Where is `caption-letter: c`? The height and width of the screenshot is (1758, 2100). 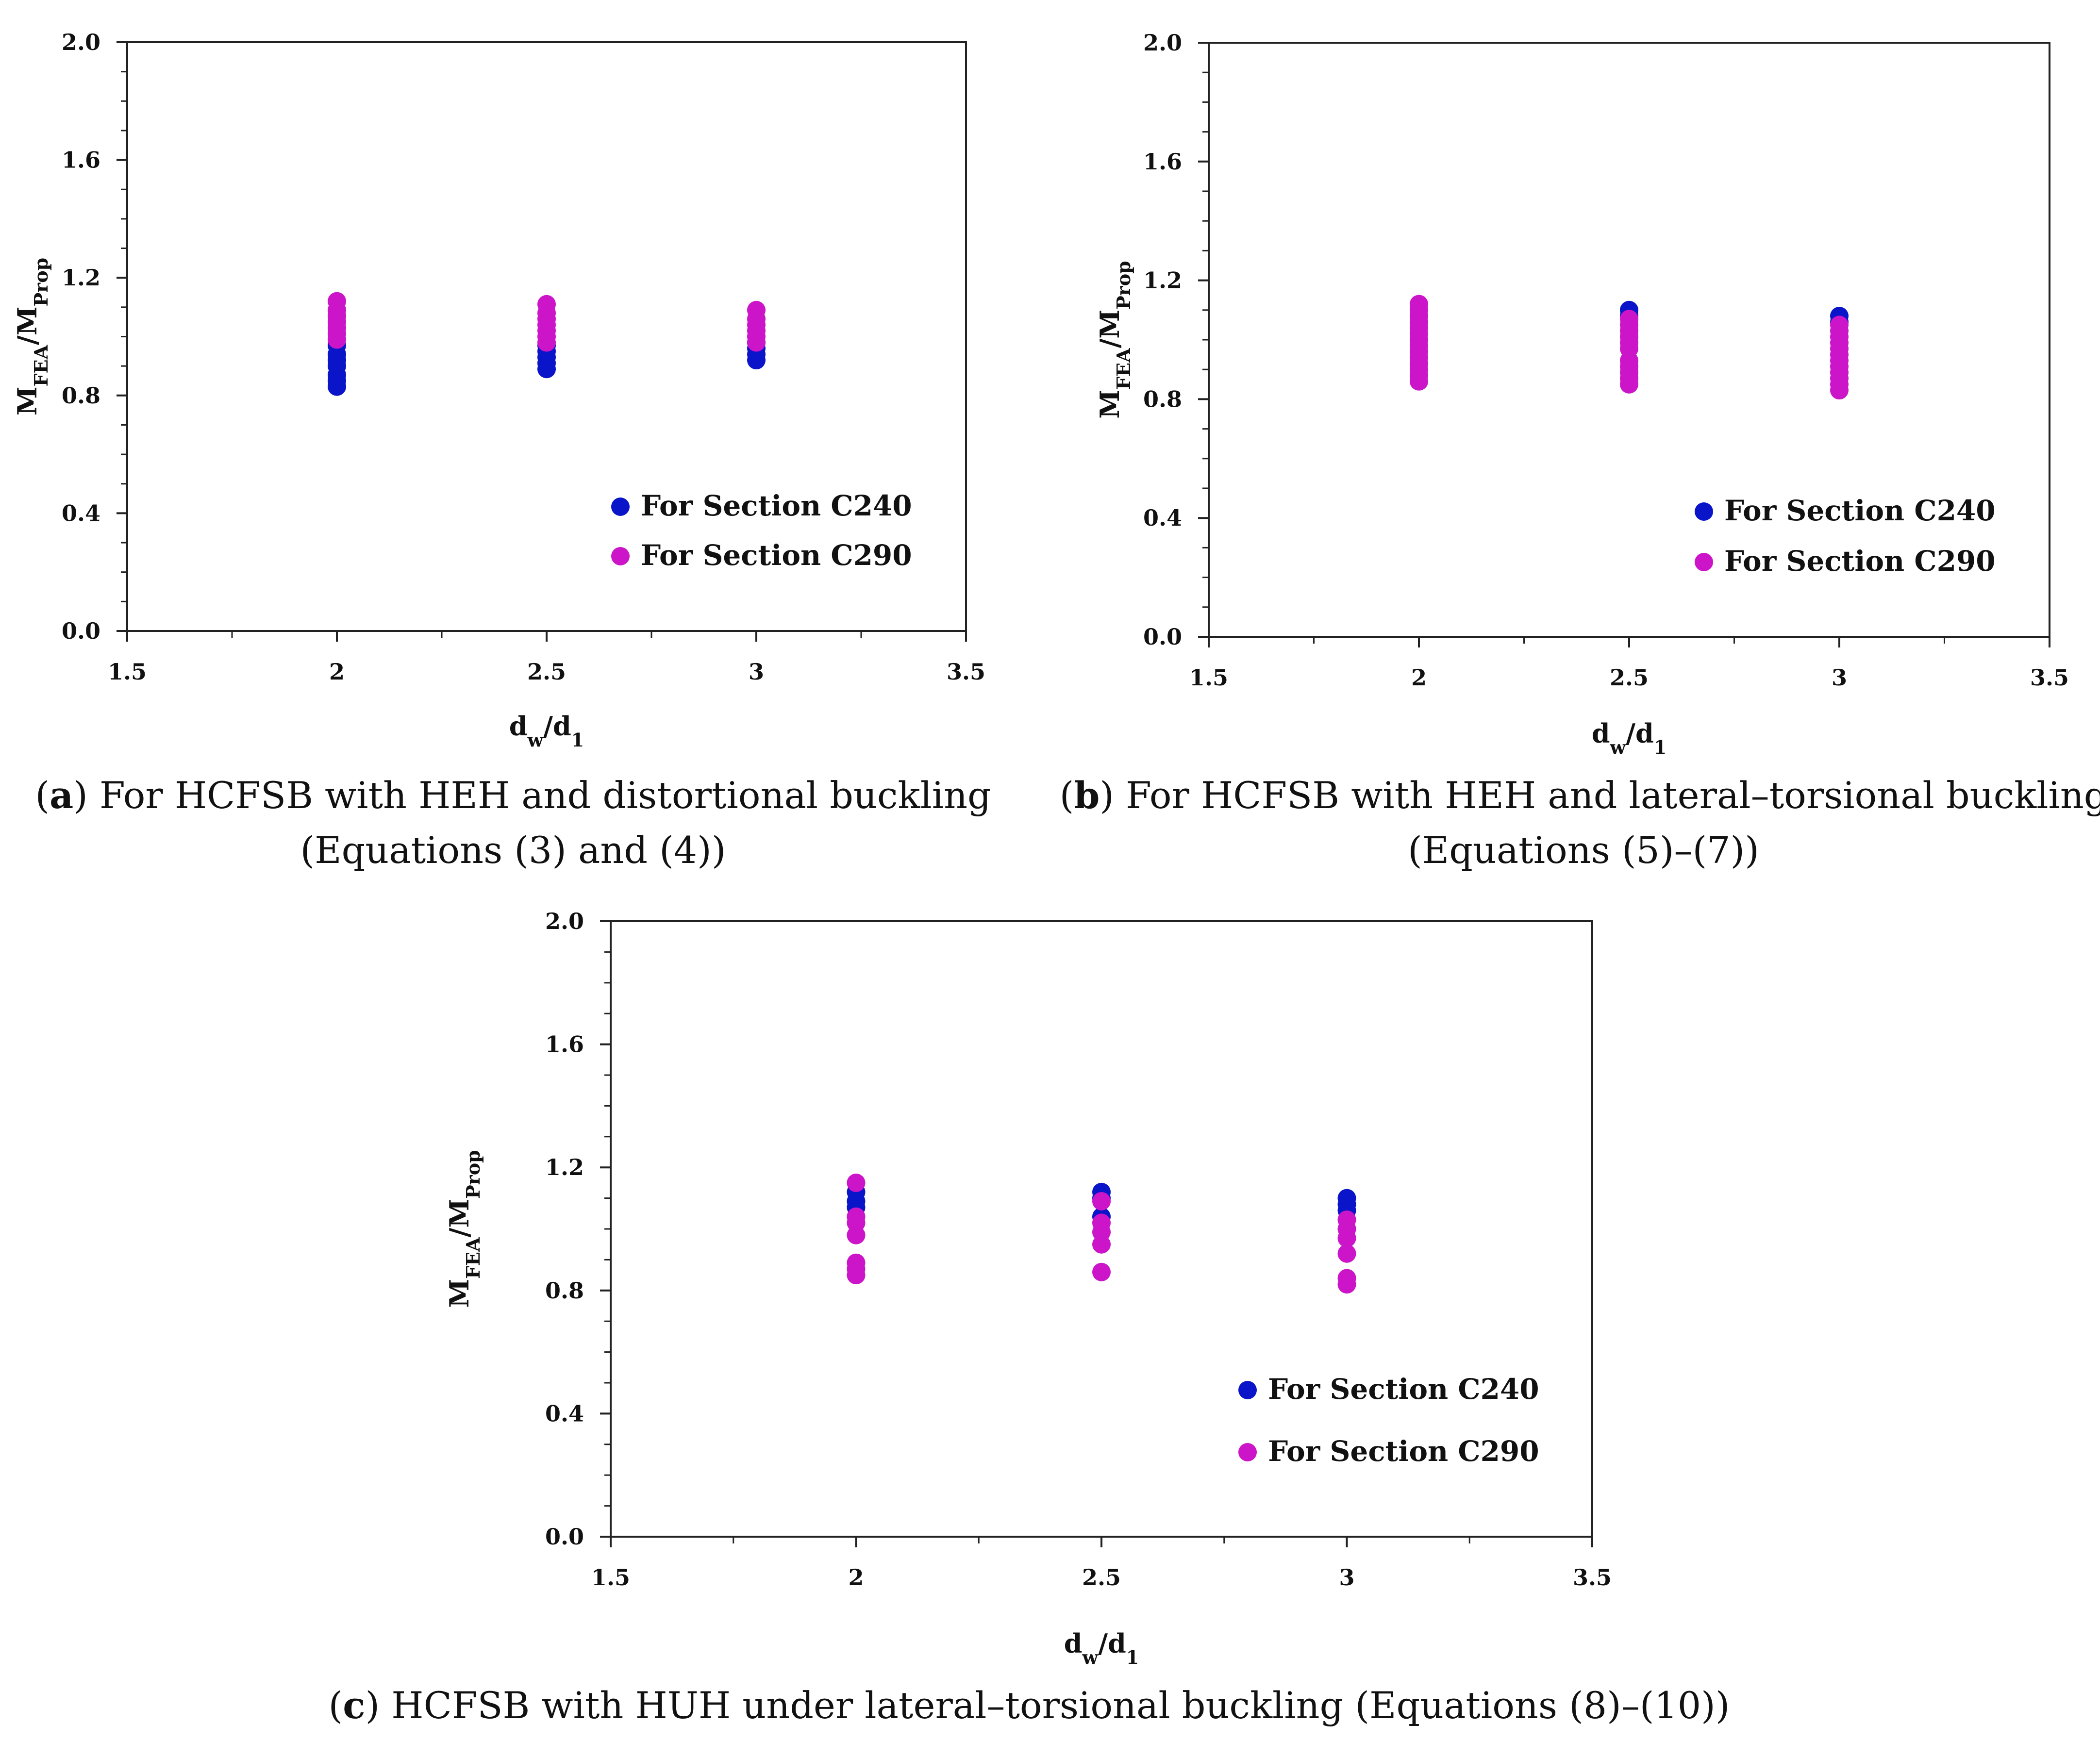
caption-letter: c is located at coordinates (354, 1705).